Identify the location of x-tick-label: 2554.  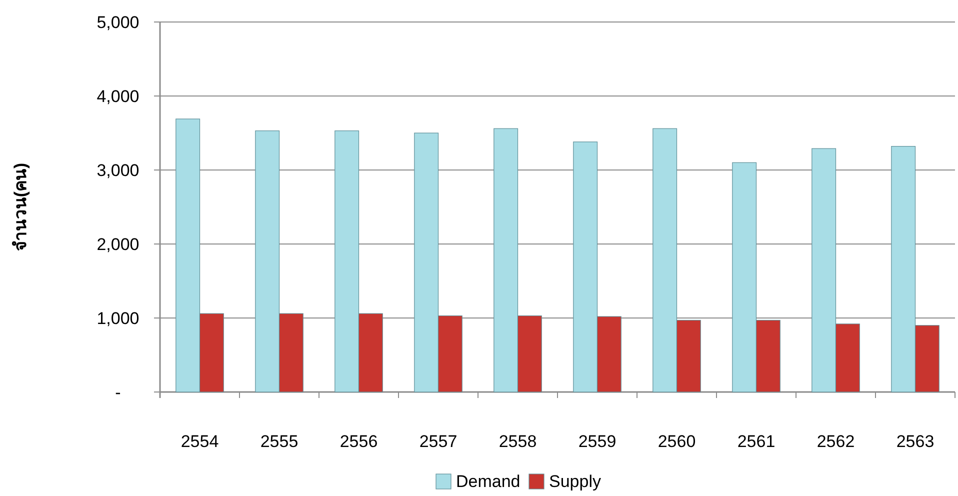
(199, 441).